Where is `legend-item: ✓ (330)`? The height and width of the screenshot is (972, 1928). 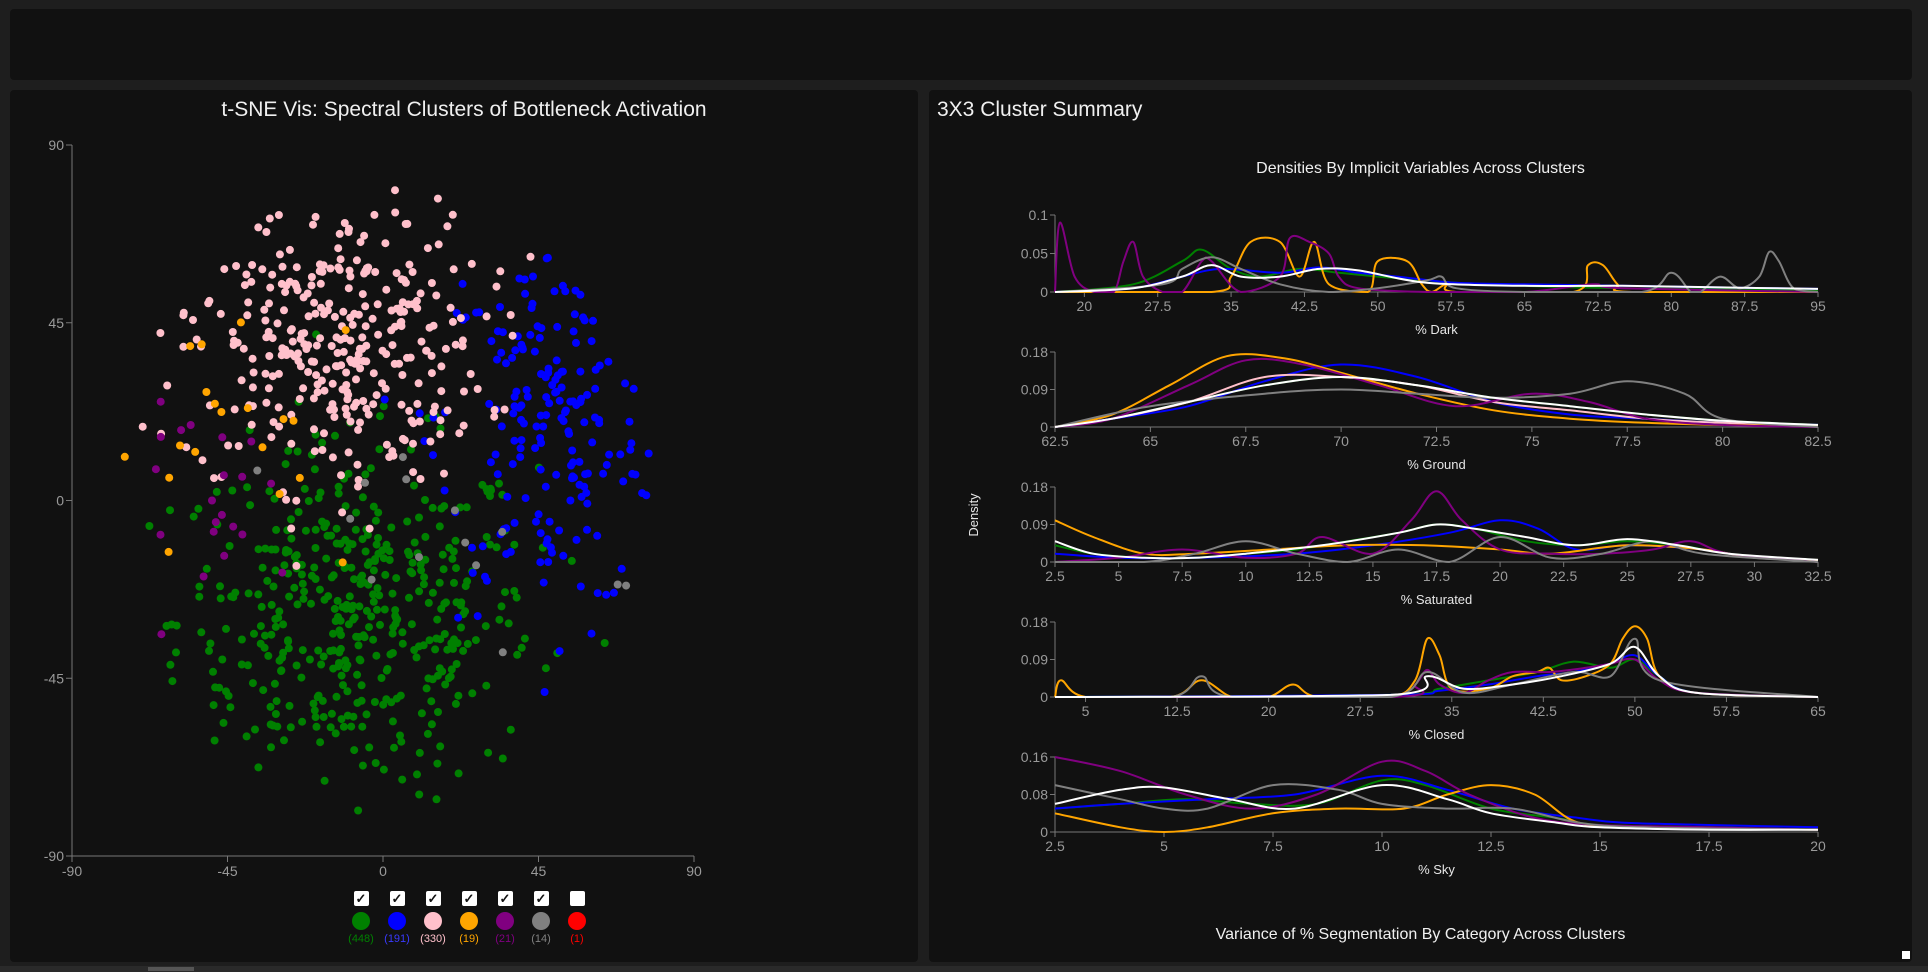
legend-item: ✓ (330) is located at coordinates (433, 918).